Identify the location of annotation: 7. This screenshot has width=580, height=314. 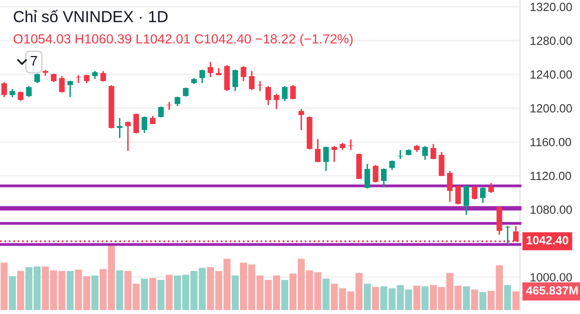
(34, 61).